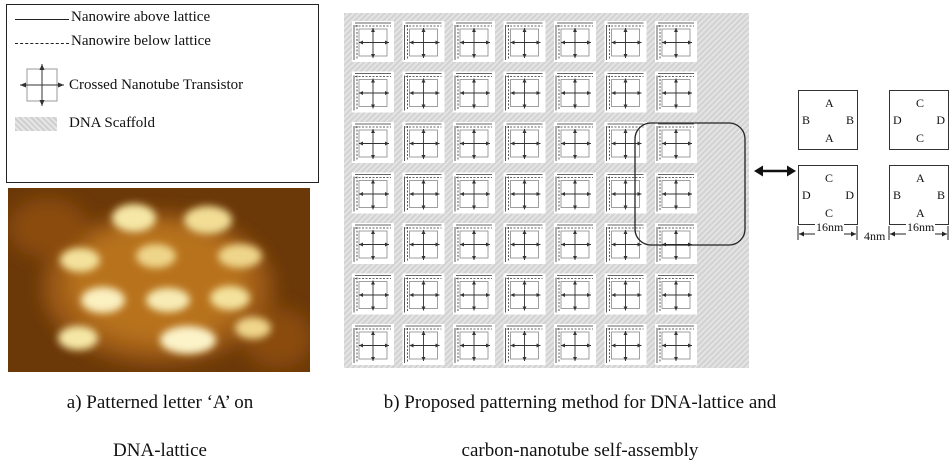 The width and height of the screenshot is (949, 471). I want to click on block-bottom-right: A B B A, so click(919, 195).